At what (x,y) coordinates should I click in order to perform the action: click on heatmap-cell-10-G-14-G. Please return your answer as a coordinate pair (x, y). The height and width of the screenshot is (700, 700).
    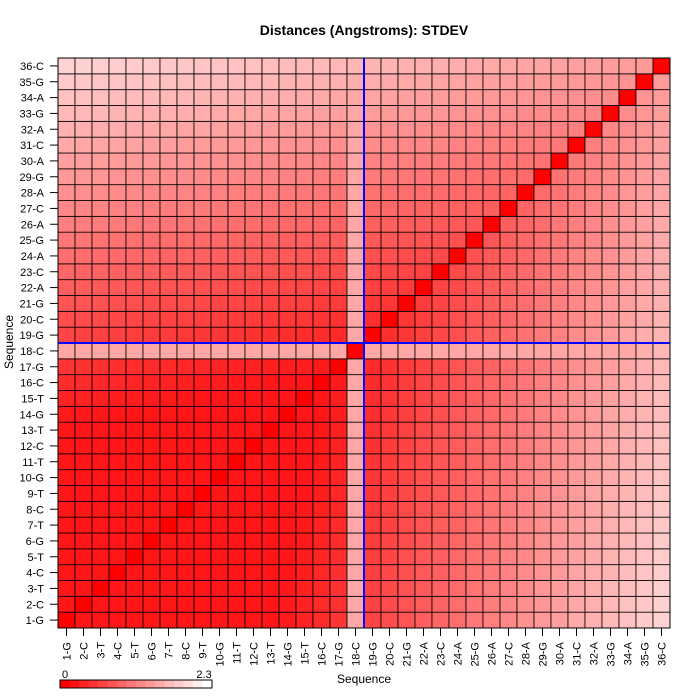
    Looking at the image, I should click on (287, 477).